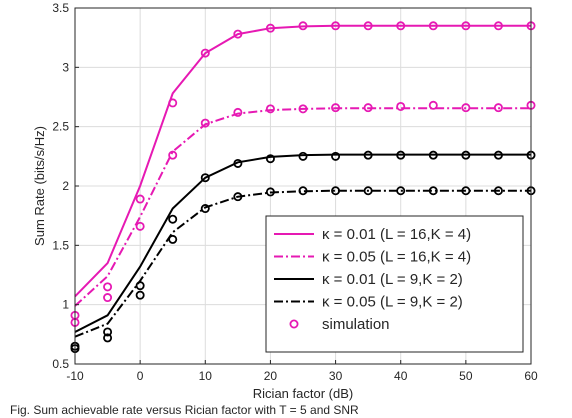  I want to click on x-tick-label: 10, so click(206, 376).